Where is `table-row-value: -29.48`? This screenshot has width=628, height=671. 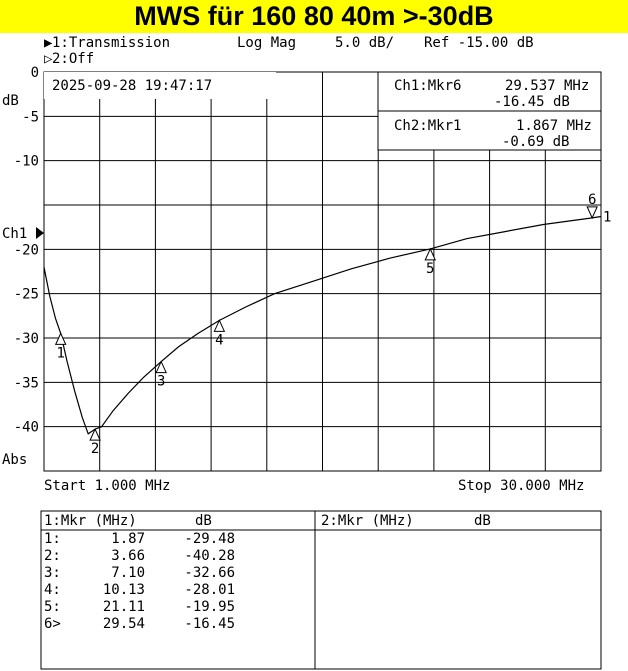
table-row-value: -29.48 is located at coordinates (209, 539).